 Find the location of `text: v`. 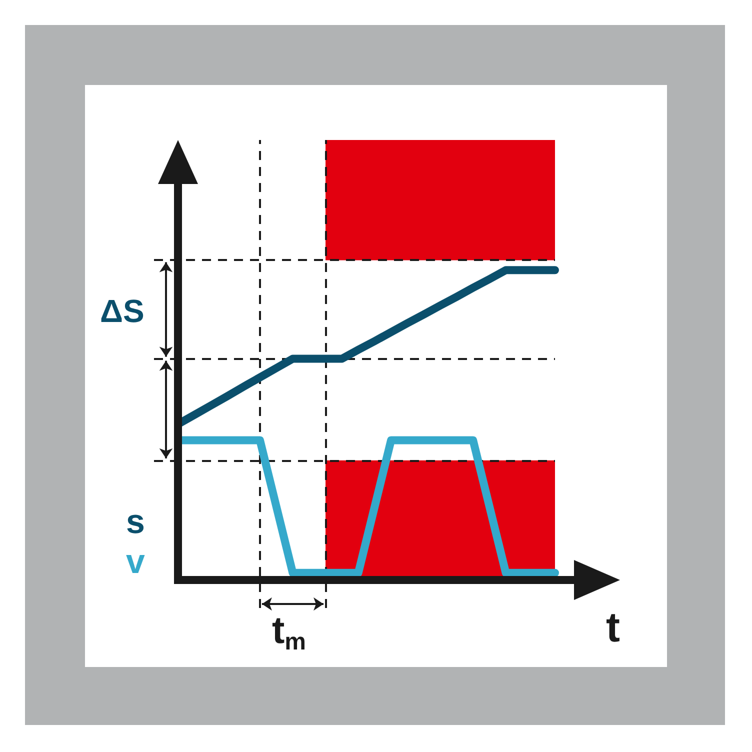

text: v is located at coordinates (135, 562).